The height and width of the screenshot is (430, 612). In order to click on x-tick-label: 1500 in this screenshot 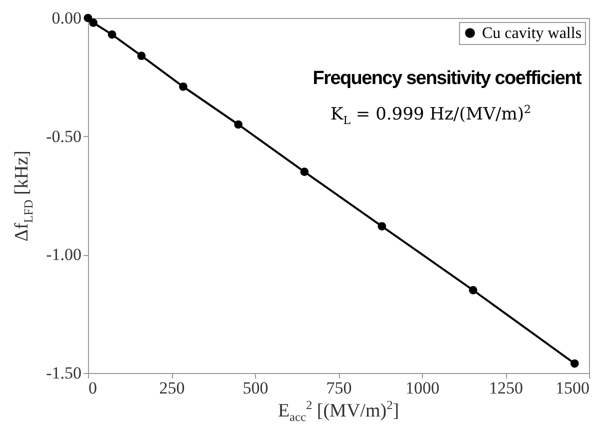, I will do `click(573, 388)`.